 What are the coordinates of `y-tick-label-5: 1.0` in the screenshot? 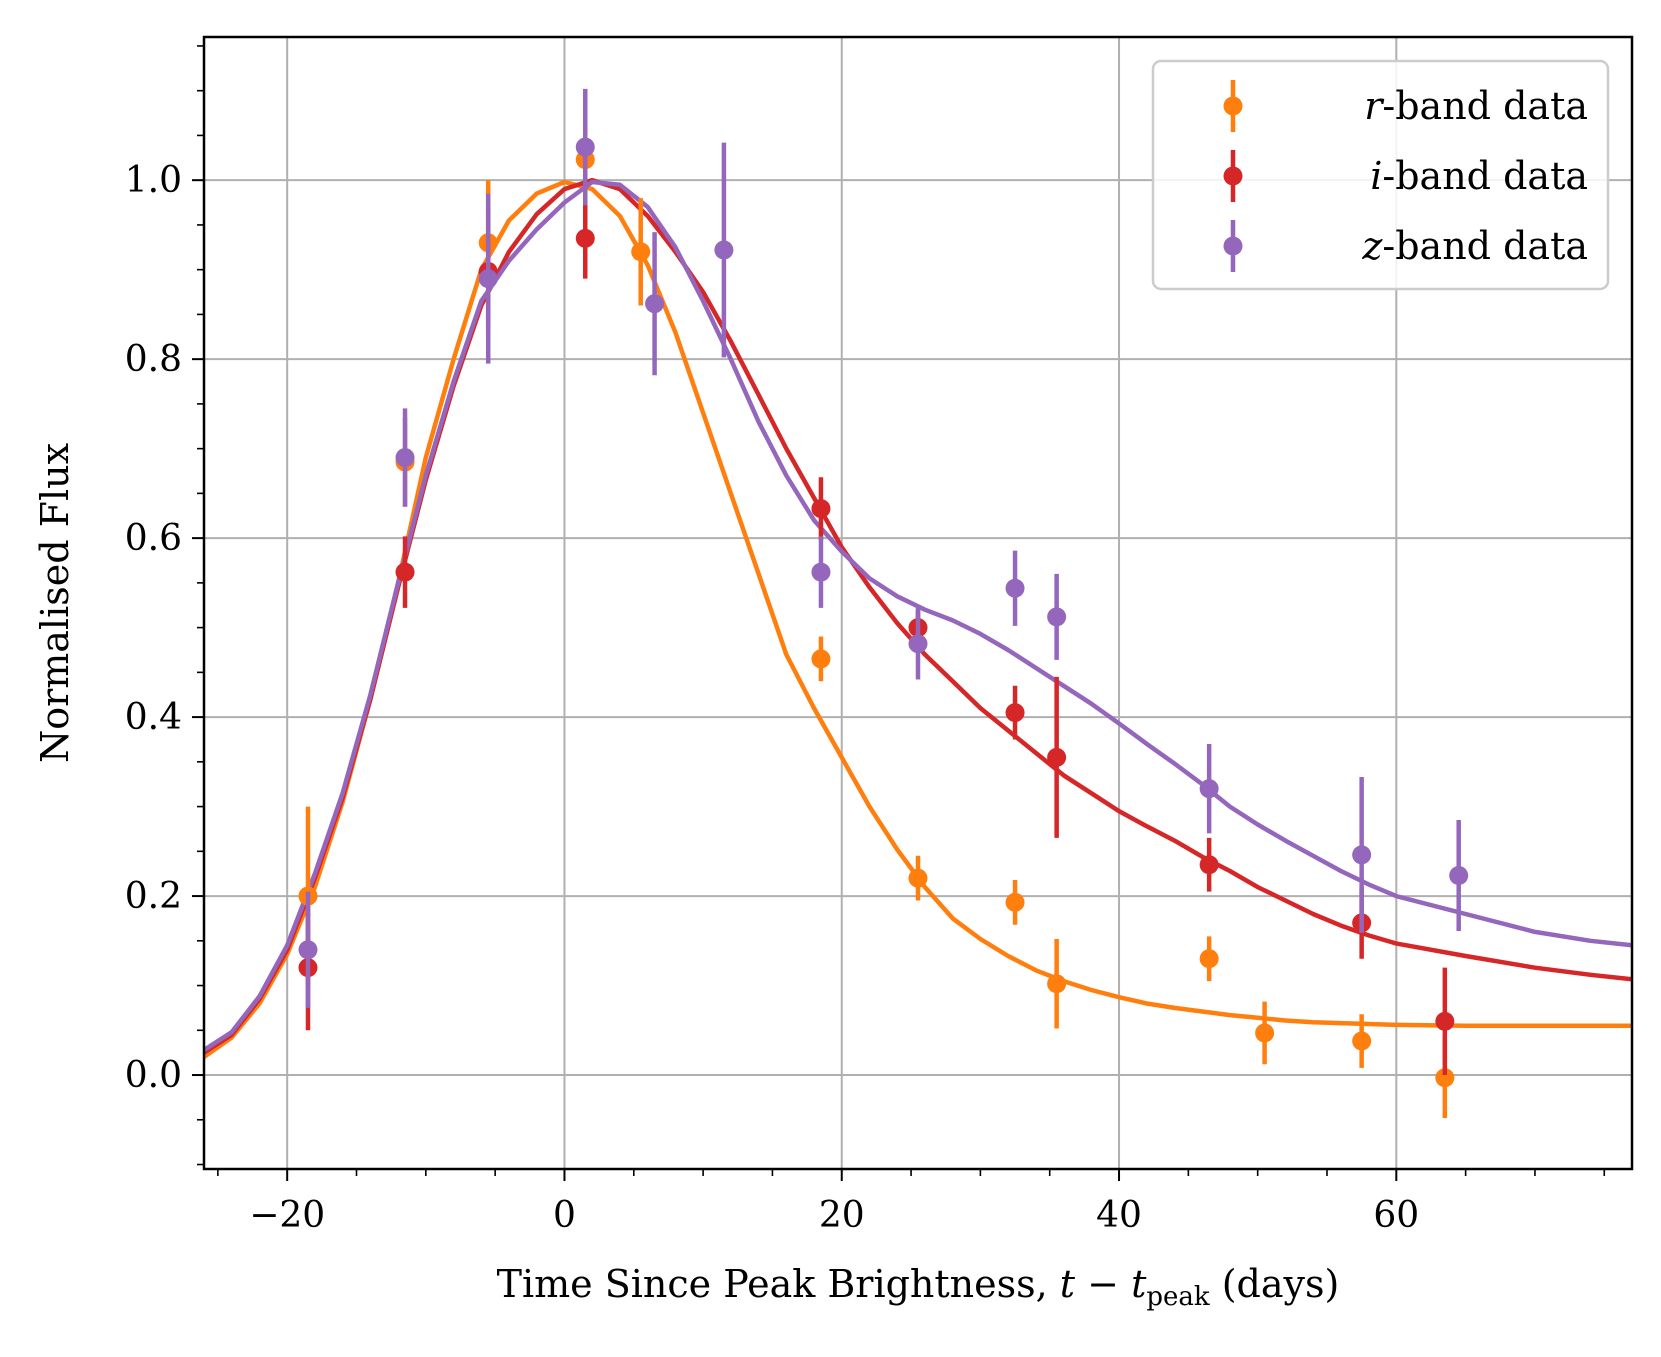 It's located at (153, 180).